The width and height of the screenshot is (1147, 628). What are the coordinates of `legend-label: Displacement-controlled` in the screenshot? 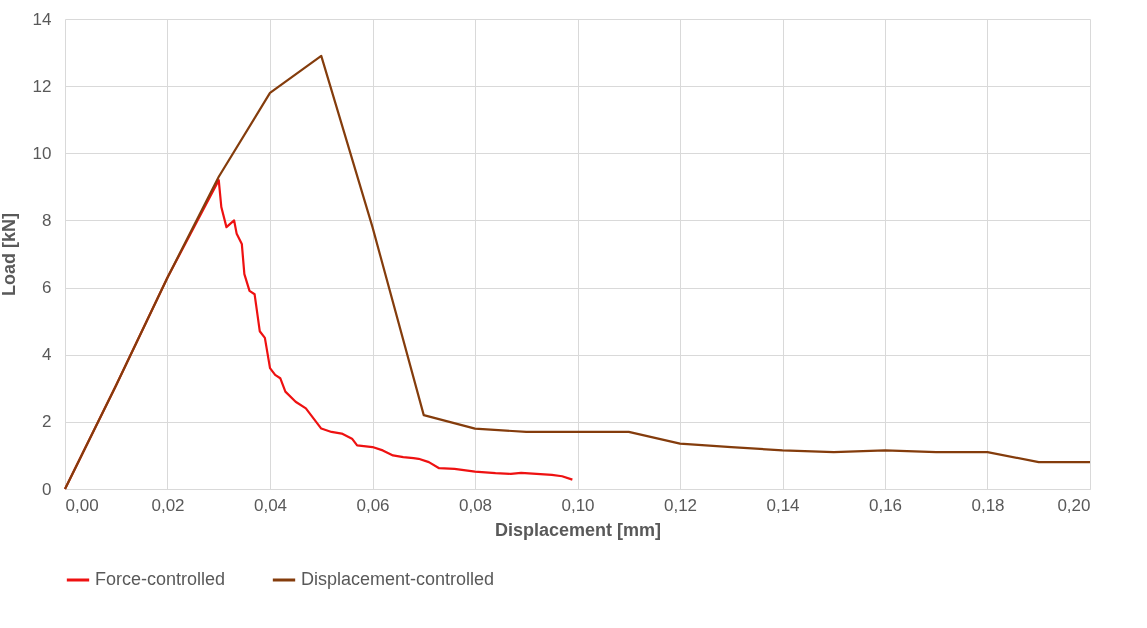 It's located at (398, 579).